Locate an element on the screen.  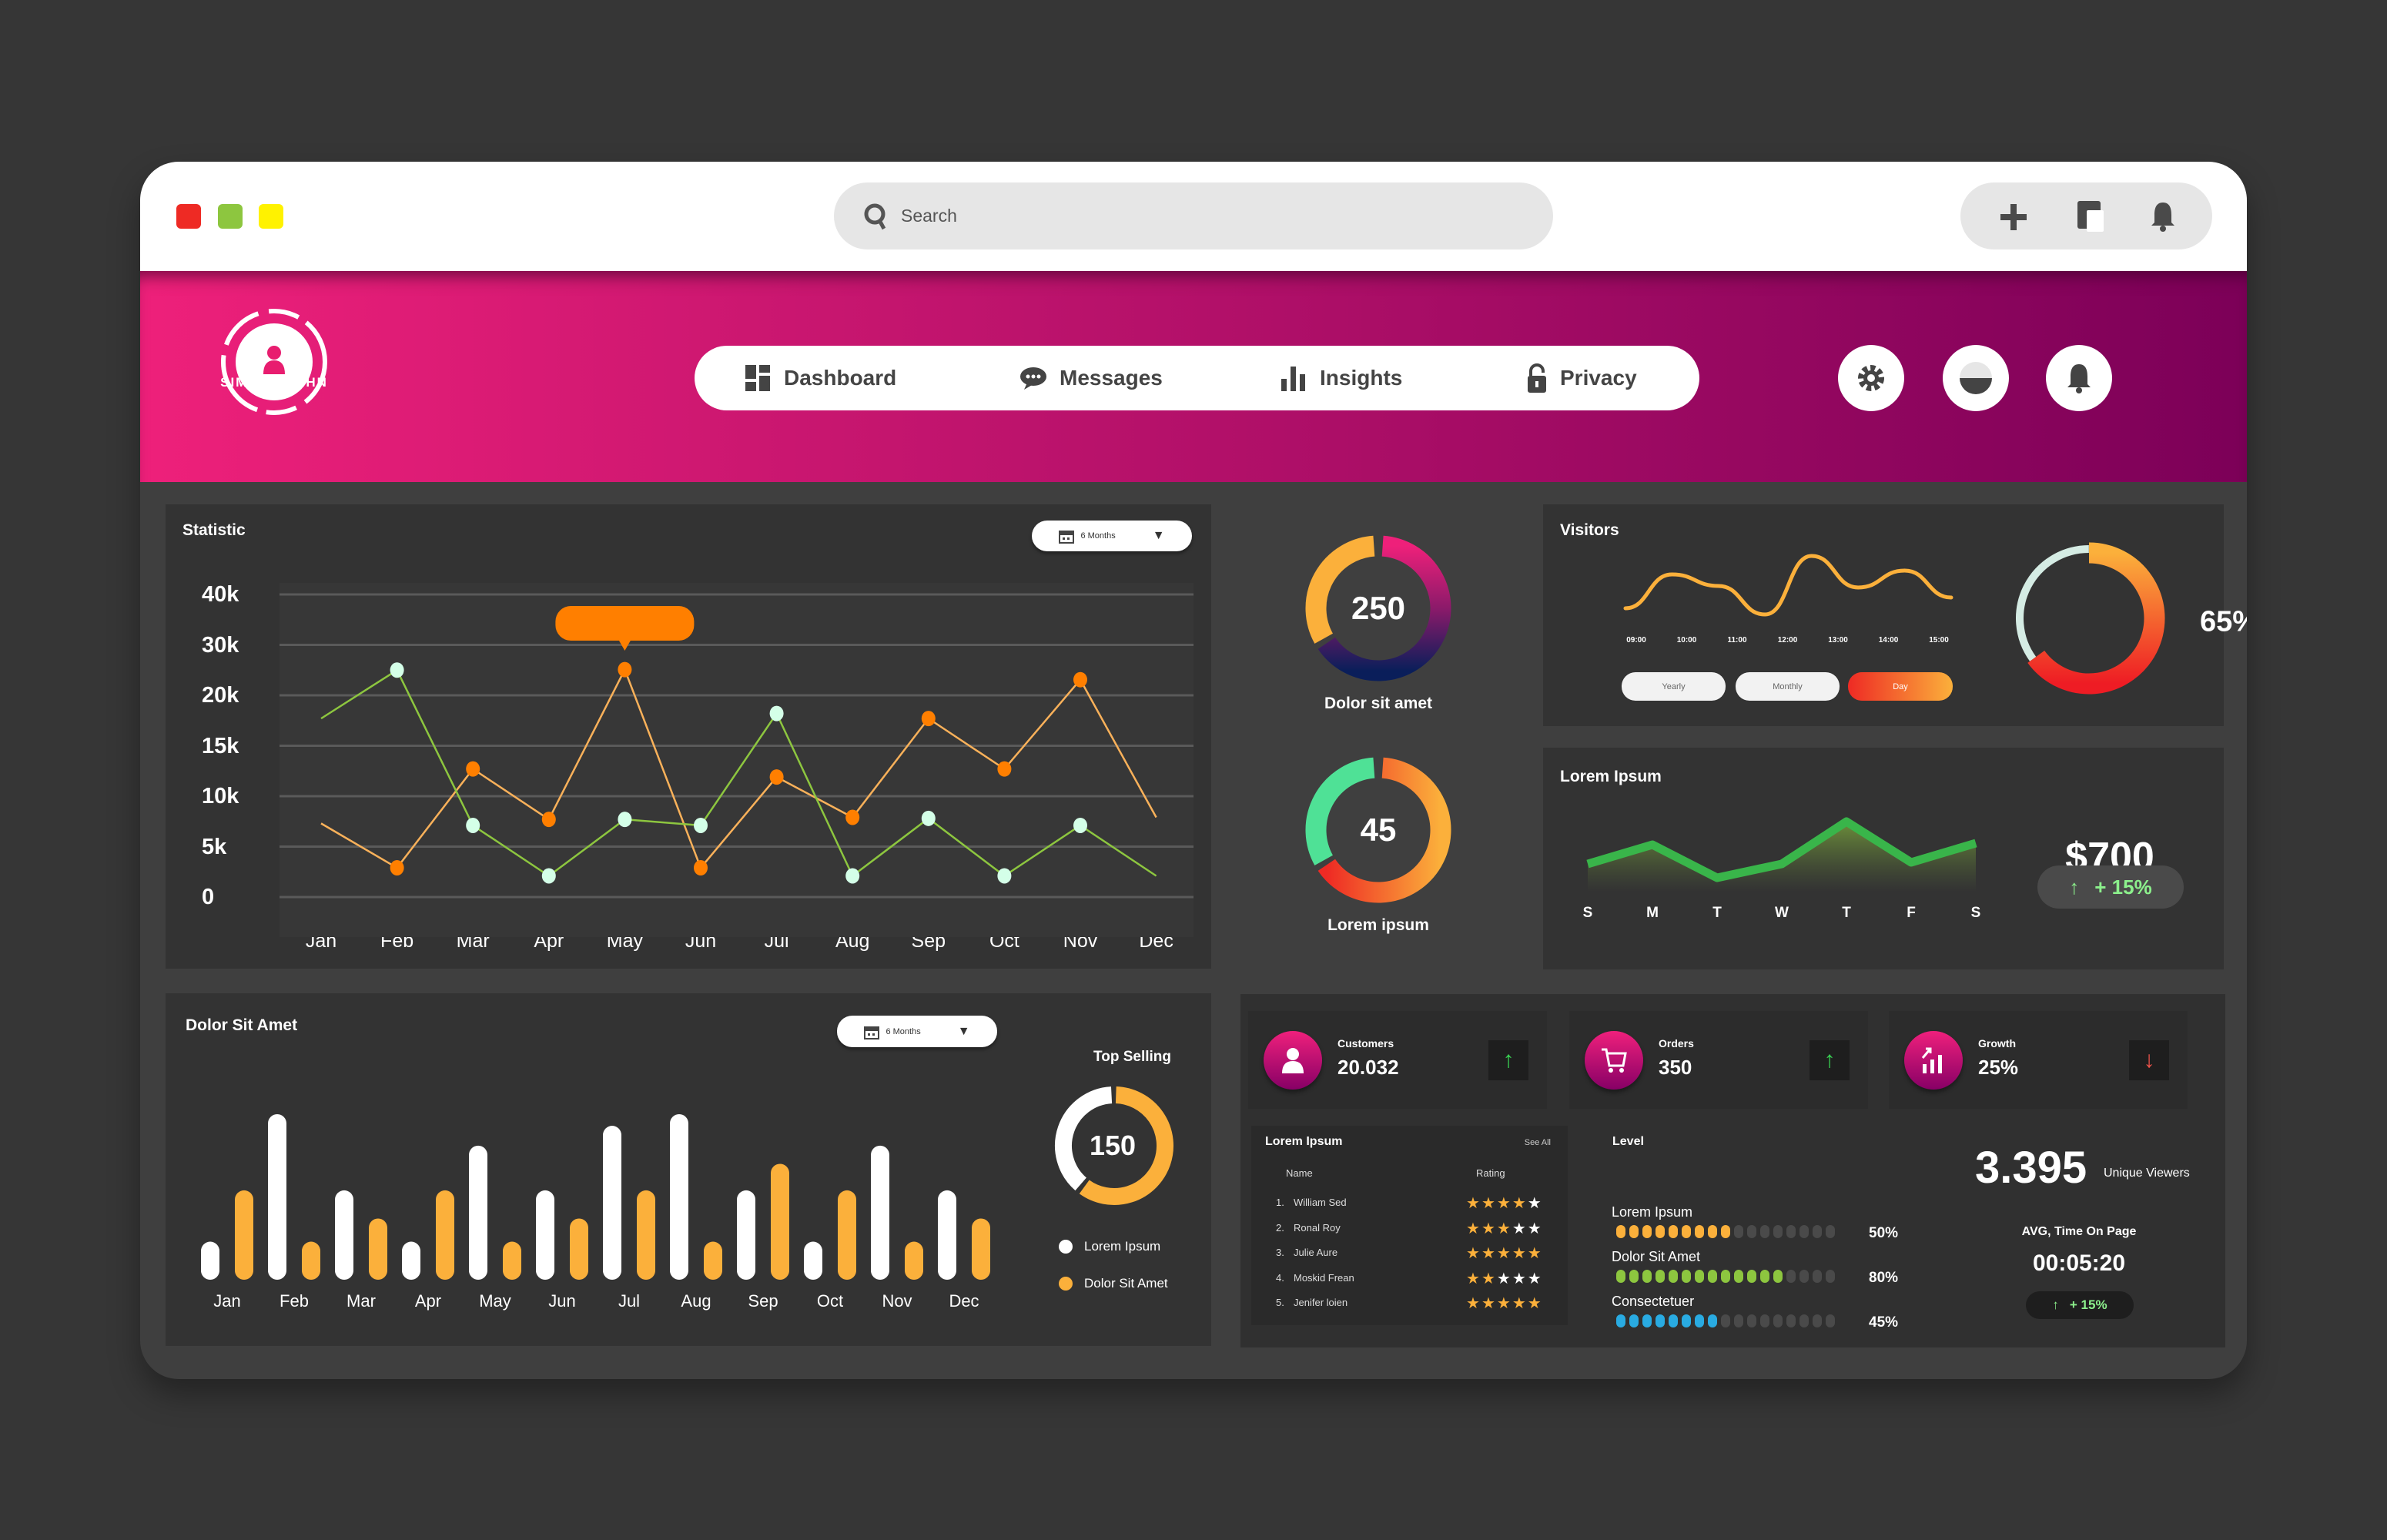
see-all-link: See All is located at coordinates (1537, 1142).